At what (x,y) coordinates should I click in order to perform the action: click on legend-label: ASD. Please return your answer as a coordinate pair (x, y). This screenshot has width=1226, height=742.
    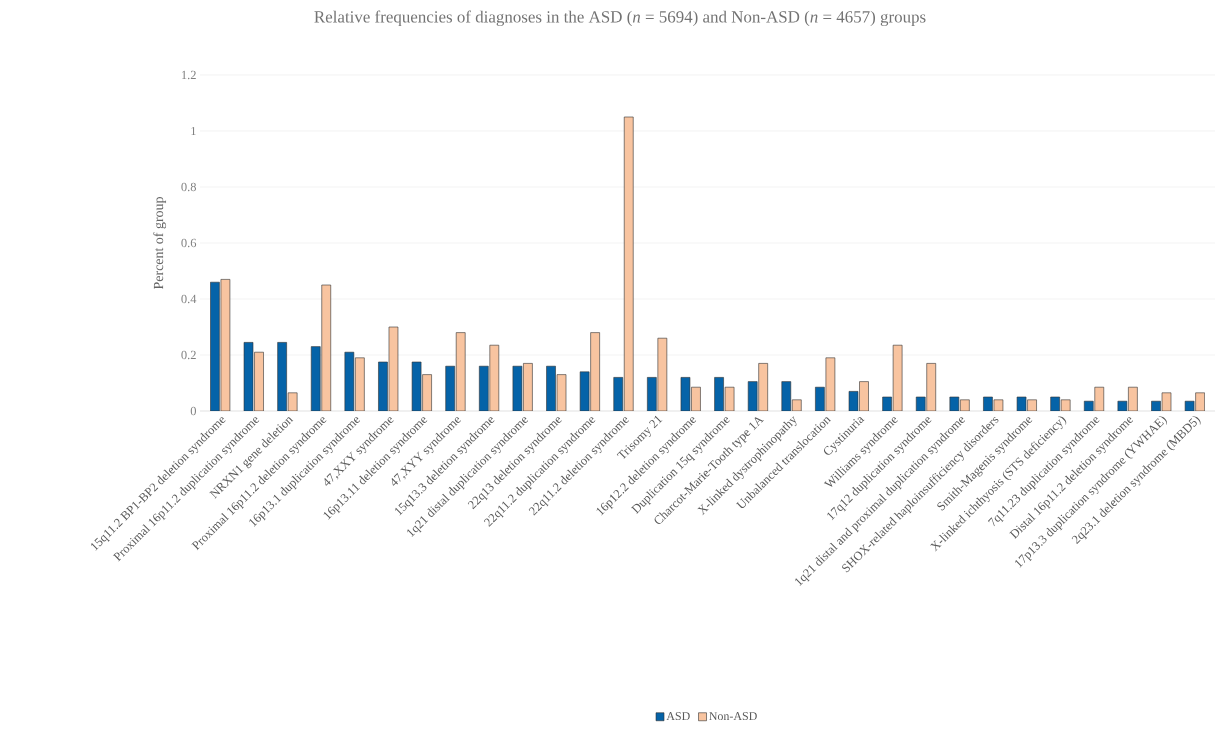
    Looking at the image, I should click on (678, 716).